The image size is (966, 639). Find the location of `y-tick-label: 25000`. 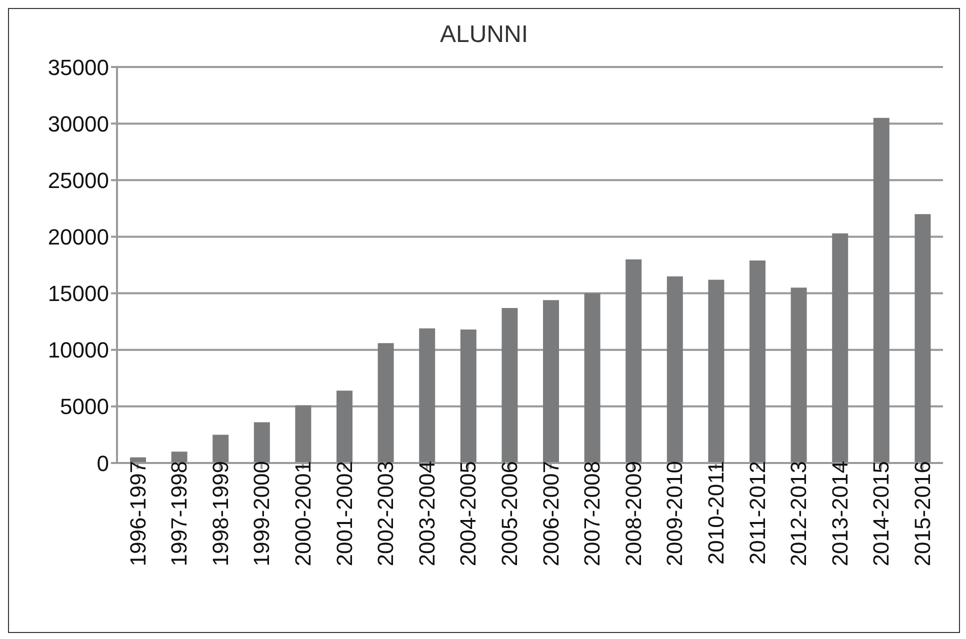

y-tick-label: 25000 is located at coordinates (78, 180).